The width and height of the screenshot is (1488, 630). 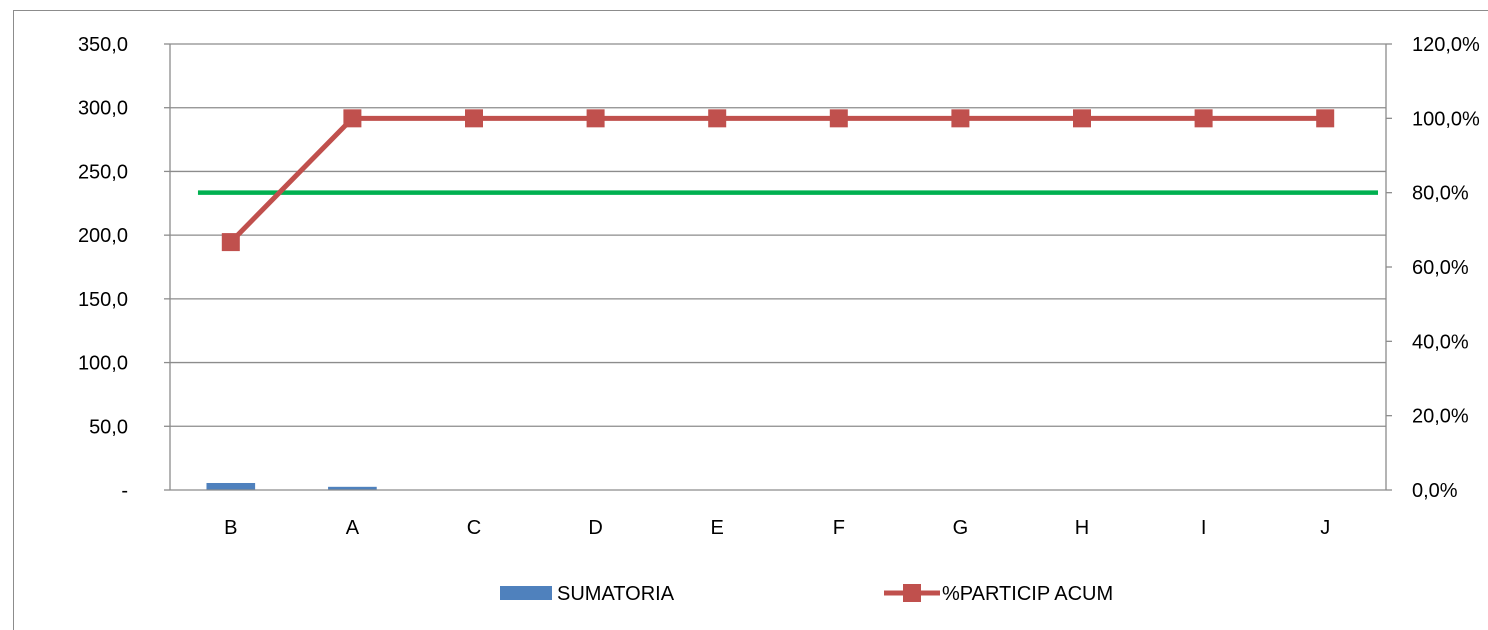 What do you see at coordinates (526, 593) in the screenshot?
I see `legend-bar-swatch` at bounding box center [526, 593].